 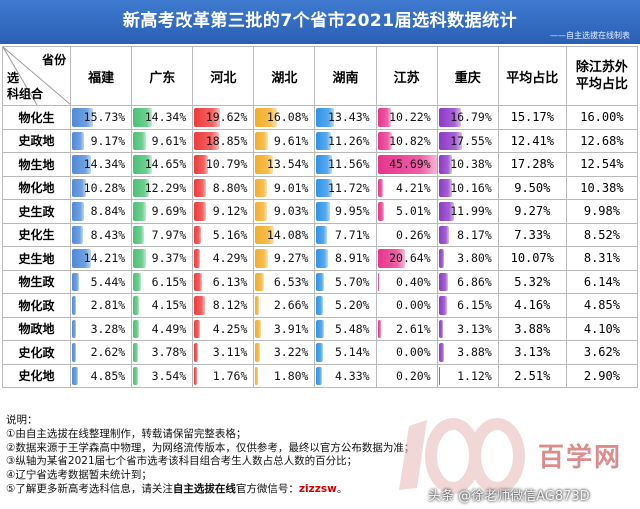 What do you see at coordinates (532, 211) in the screenshot?
I see `average-cell: 9.27%` at bounding box center [532, 211].